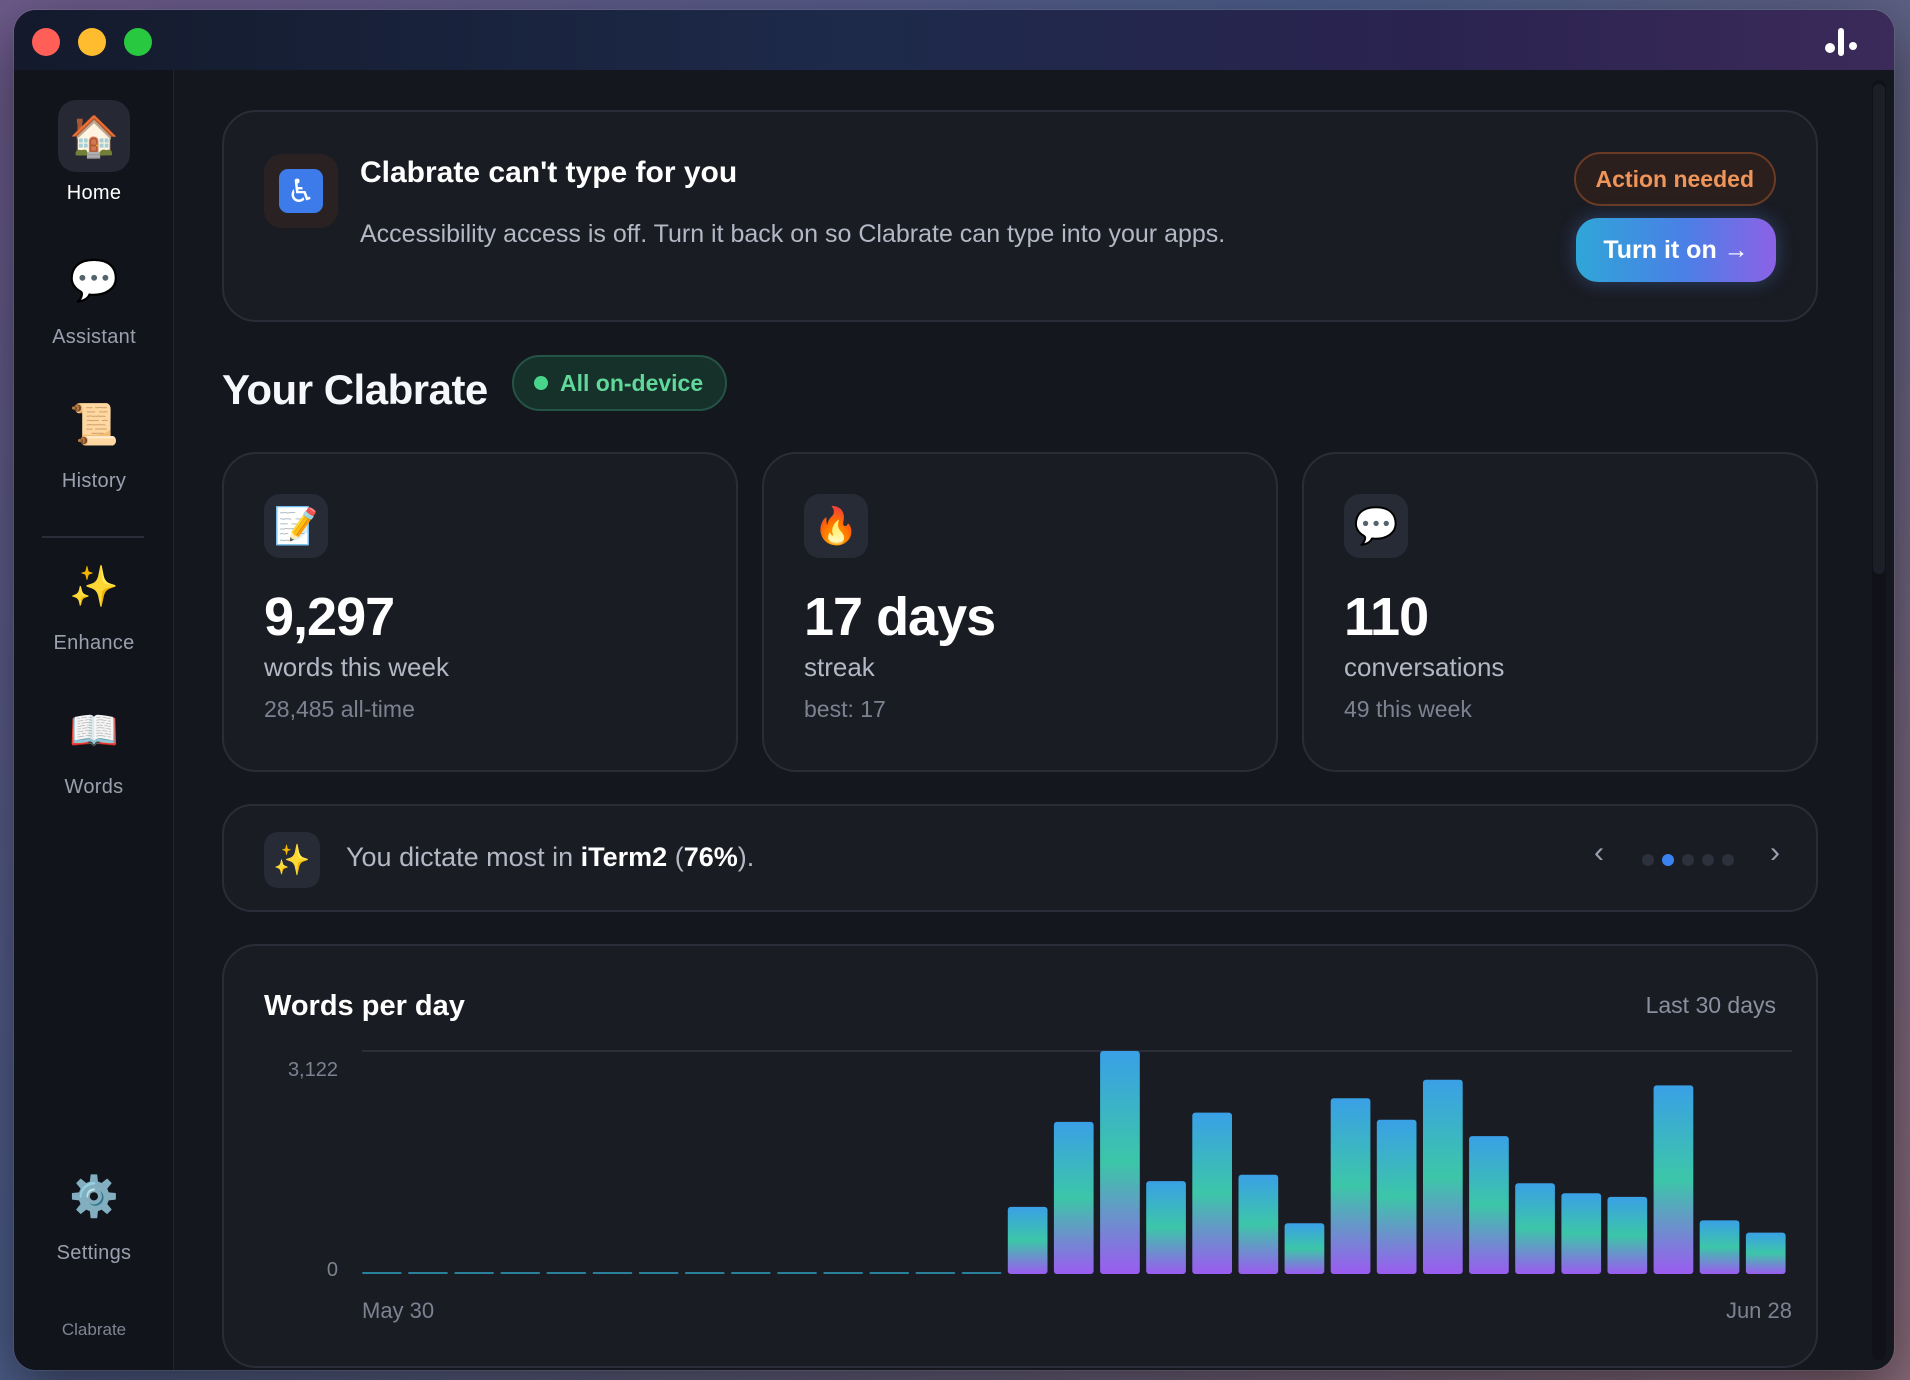 The height and width of the screenshot is (1380, 1910). Describe the element at coordinates (1842, 41) in the screenshot. I see `app-logo-icon` at that location.